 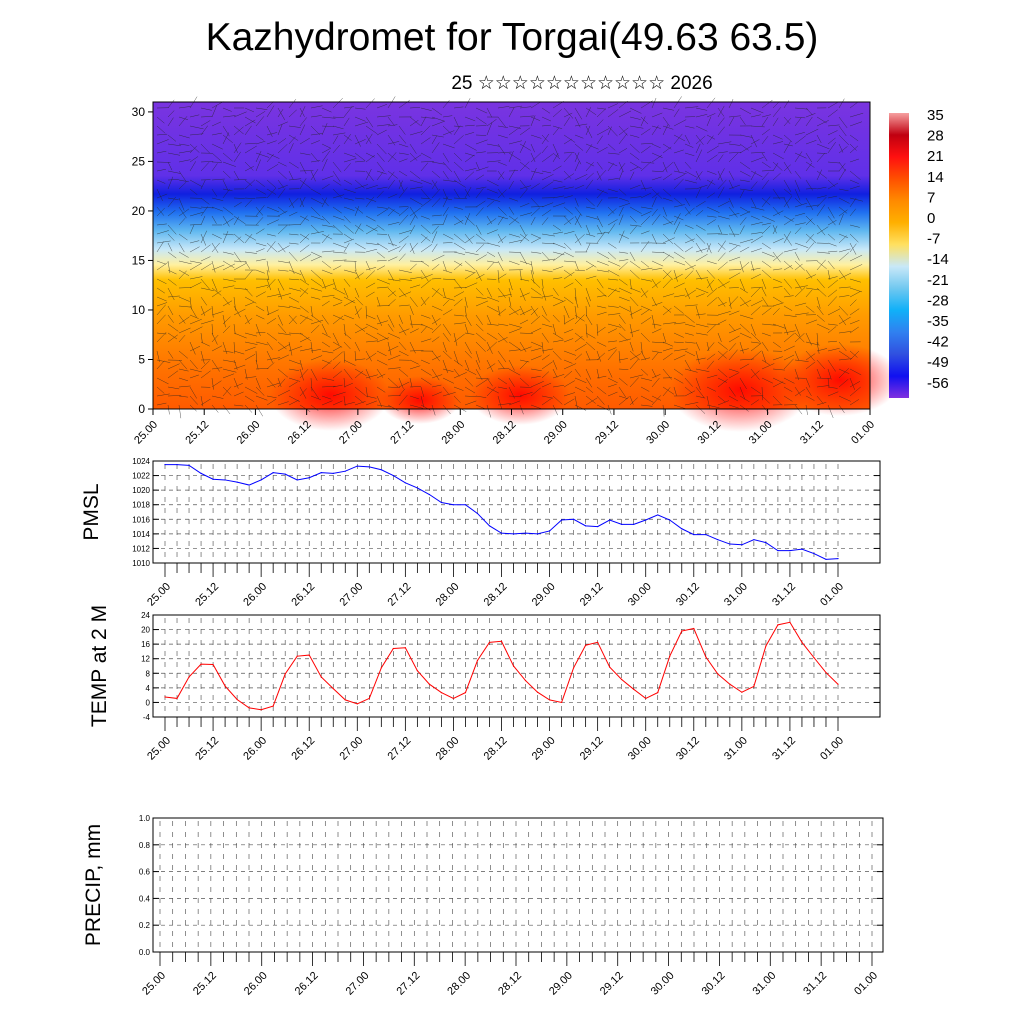 I want to click on colorbar-label: 7, so click(x=931, y=197).